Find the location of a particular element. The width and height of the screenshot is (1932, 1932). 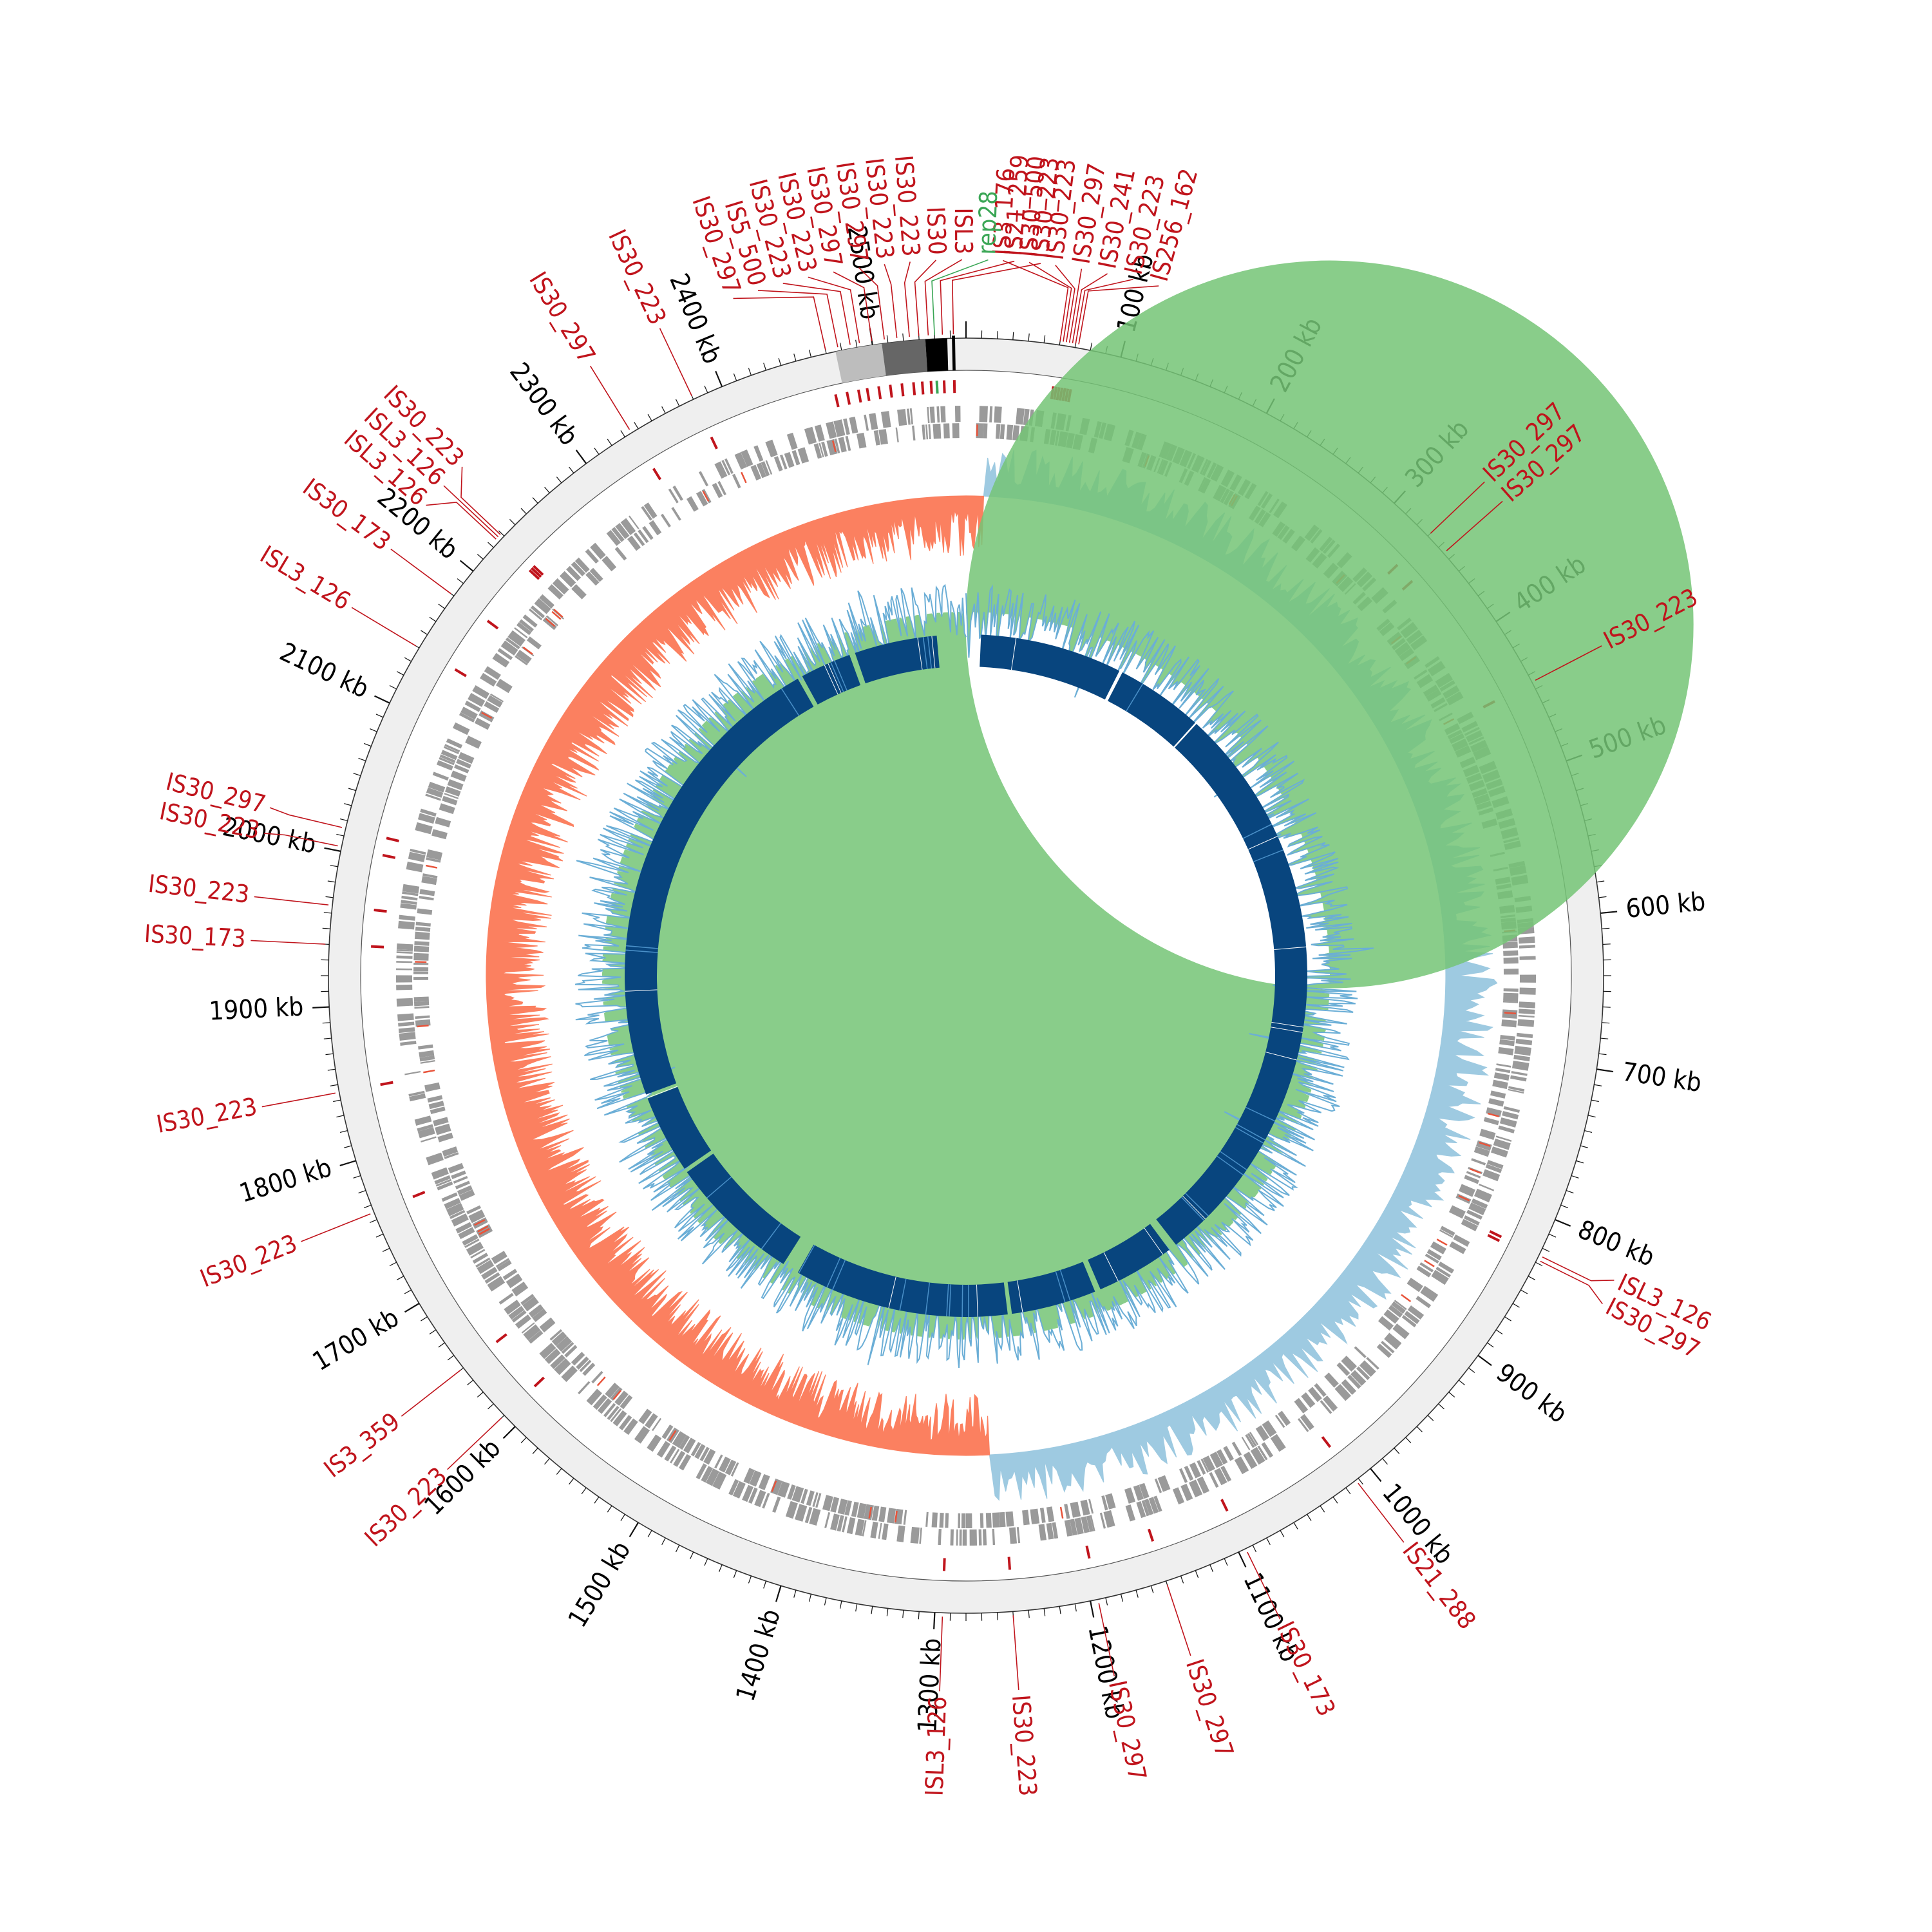

is-element-label: IS30_223 is located at coordinates (248, 1261).